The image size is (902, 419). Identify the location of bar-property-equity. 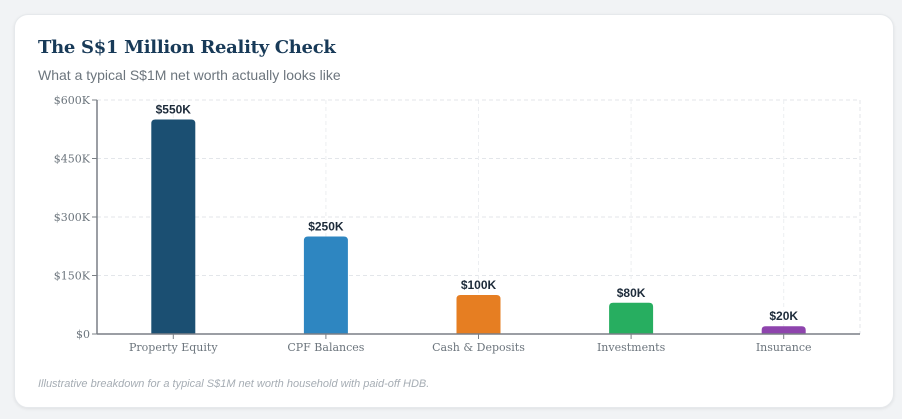
(173, 226).